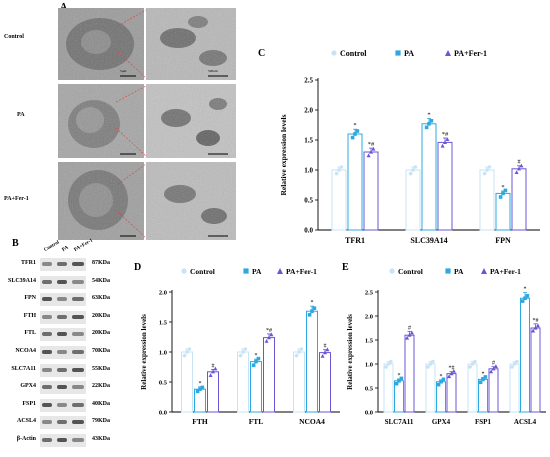 This screenshot has width=550, height=457. What do you see at coordinates (101, 263) in the screenshot?
I see `wb-kda-label: 87KDa` at bounding box center [101, 263].